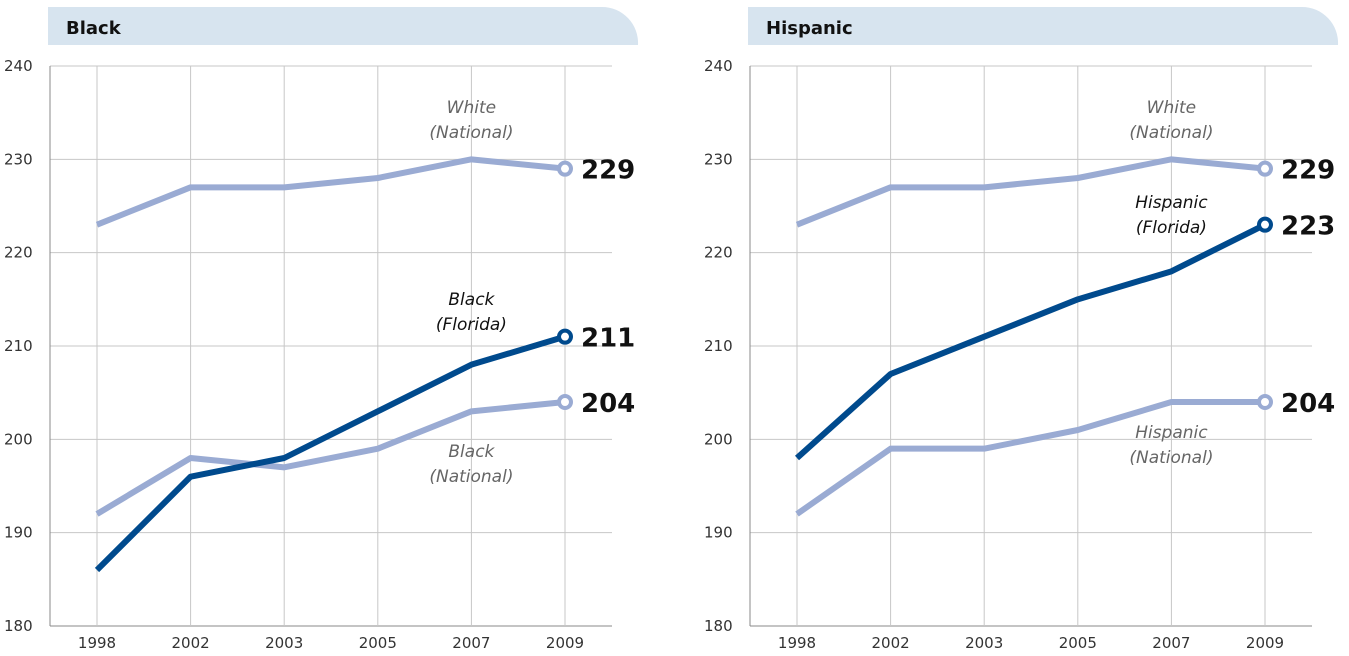 Image resolution: width=1349 pixels, height=656 pixels. I want to click on series-name-label-1: Black, so click(471, 452).